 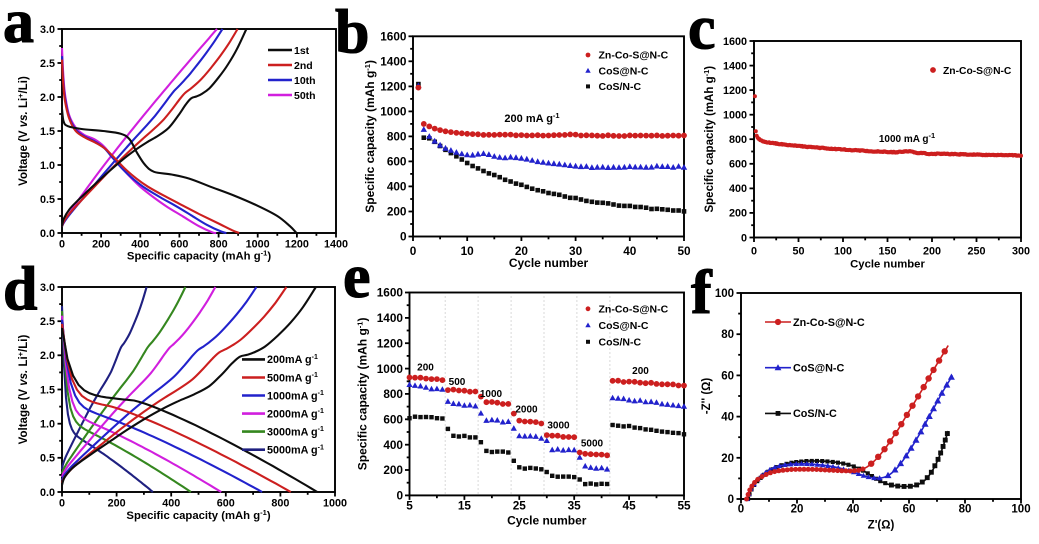 What do you see at coordinates (302, 51) in the screenshot?
I see `svg-text: 1st` at bounding box center [302, 51].